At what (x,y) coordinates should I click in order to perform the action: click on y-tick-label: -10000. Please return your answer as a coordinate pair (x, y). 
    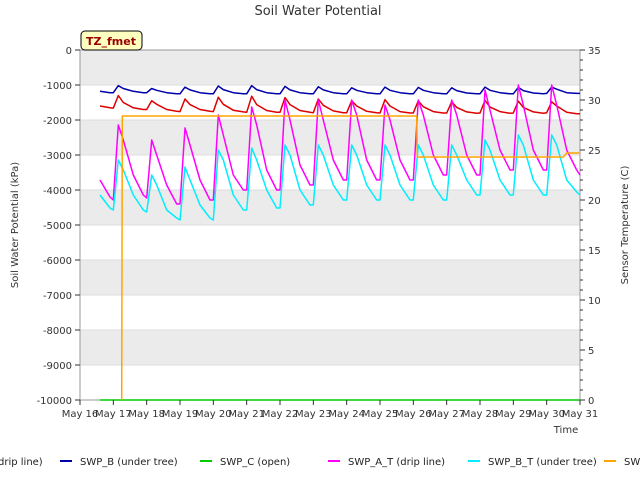
    Looking at the image, I should click on (54, 401).